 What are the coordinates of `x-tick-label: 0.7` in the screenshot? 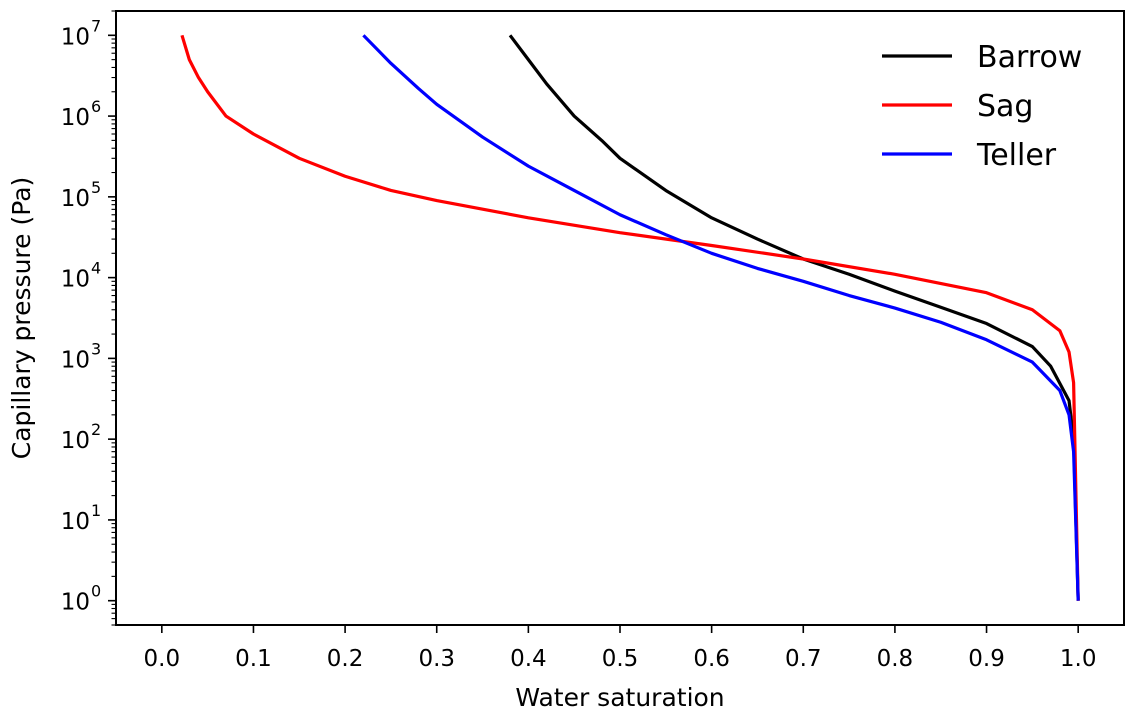 It's located at (803, 659).